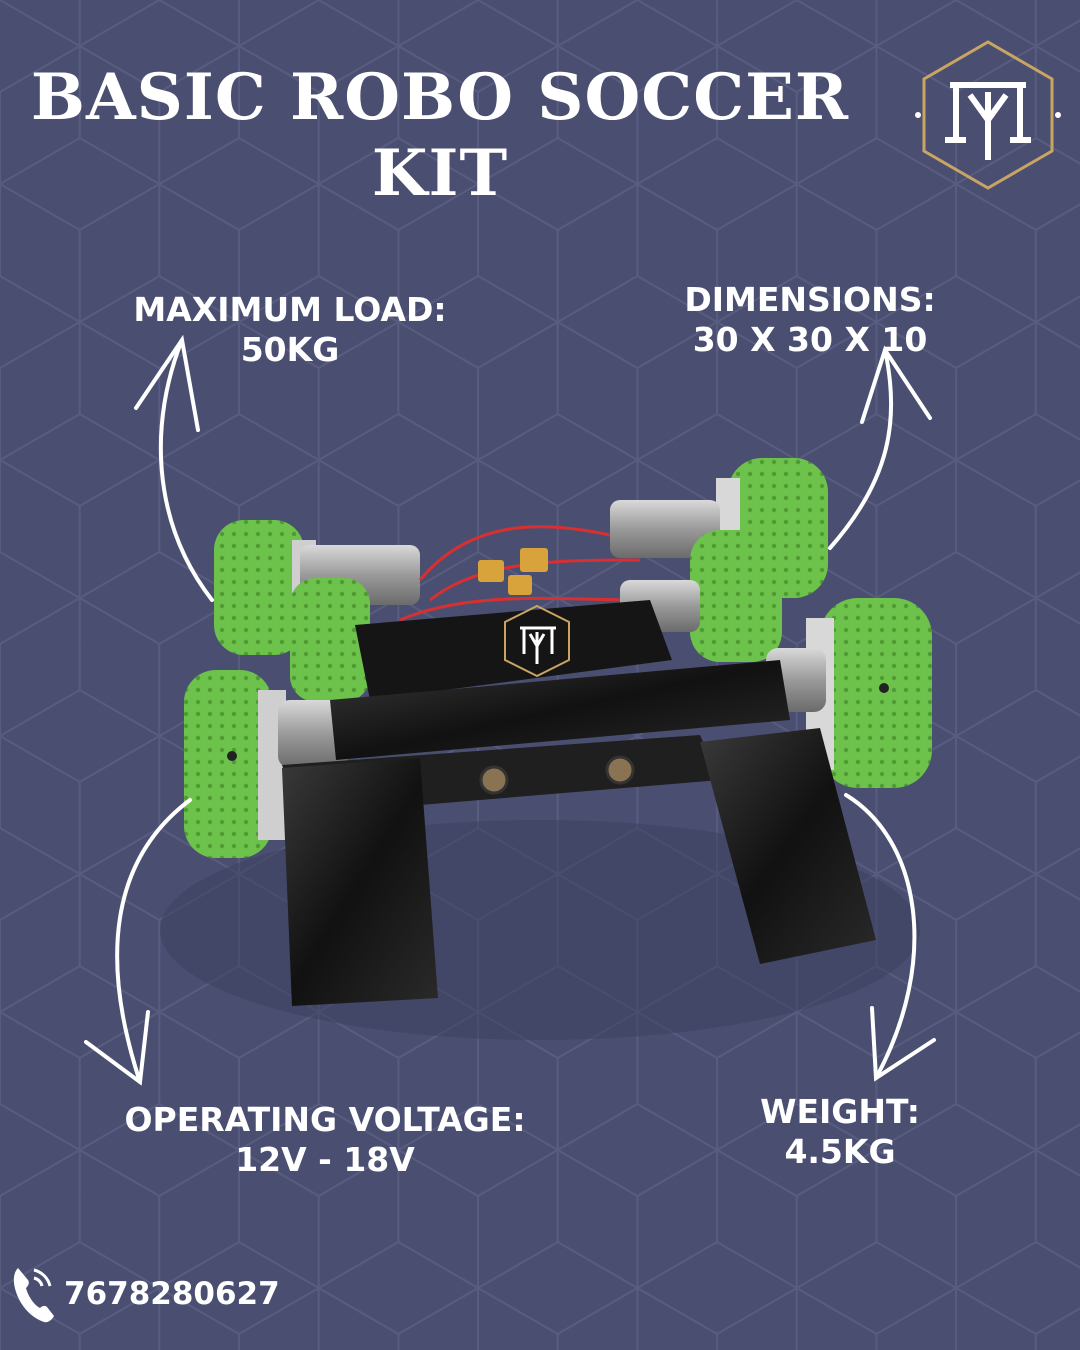  I want to click on spec-max-load-value: 50KG, so click(290, 349).